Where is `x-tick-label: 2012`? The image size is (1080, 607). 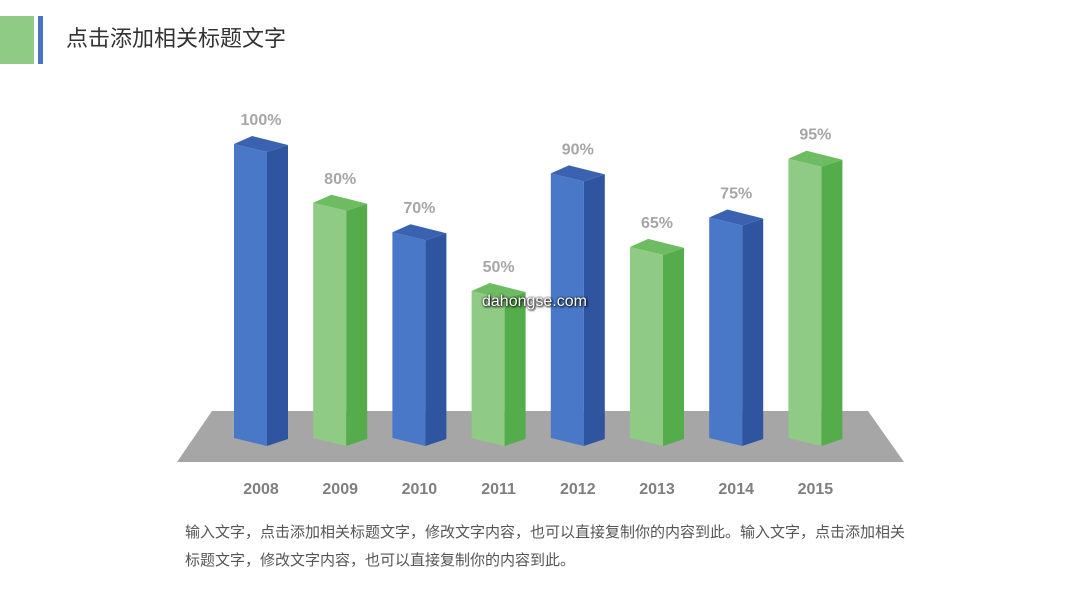 x-tick-label: 2012 is located at coordinates (578, 489).